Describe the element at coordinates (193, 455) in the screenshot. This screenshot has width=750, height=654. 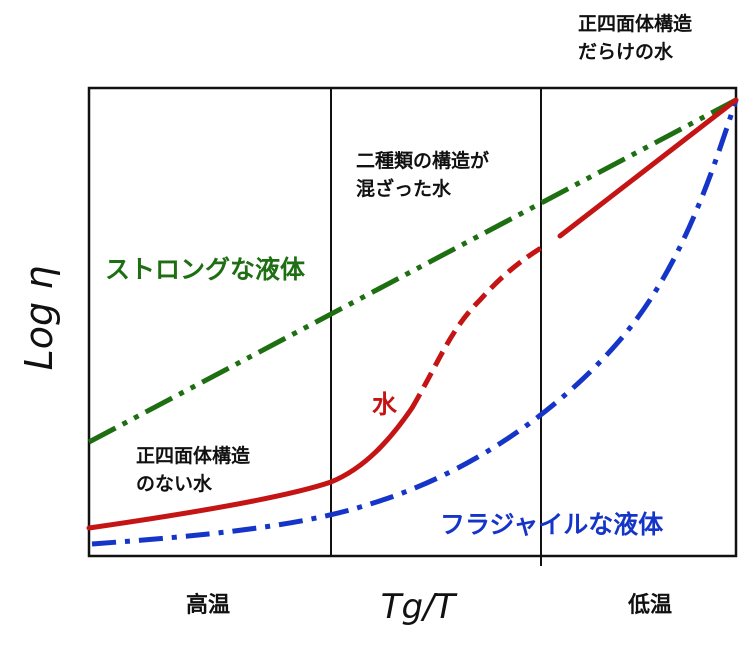
I see `region-label-no-tetrahedral-line1: 正四面体構造` at that location.